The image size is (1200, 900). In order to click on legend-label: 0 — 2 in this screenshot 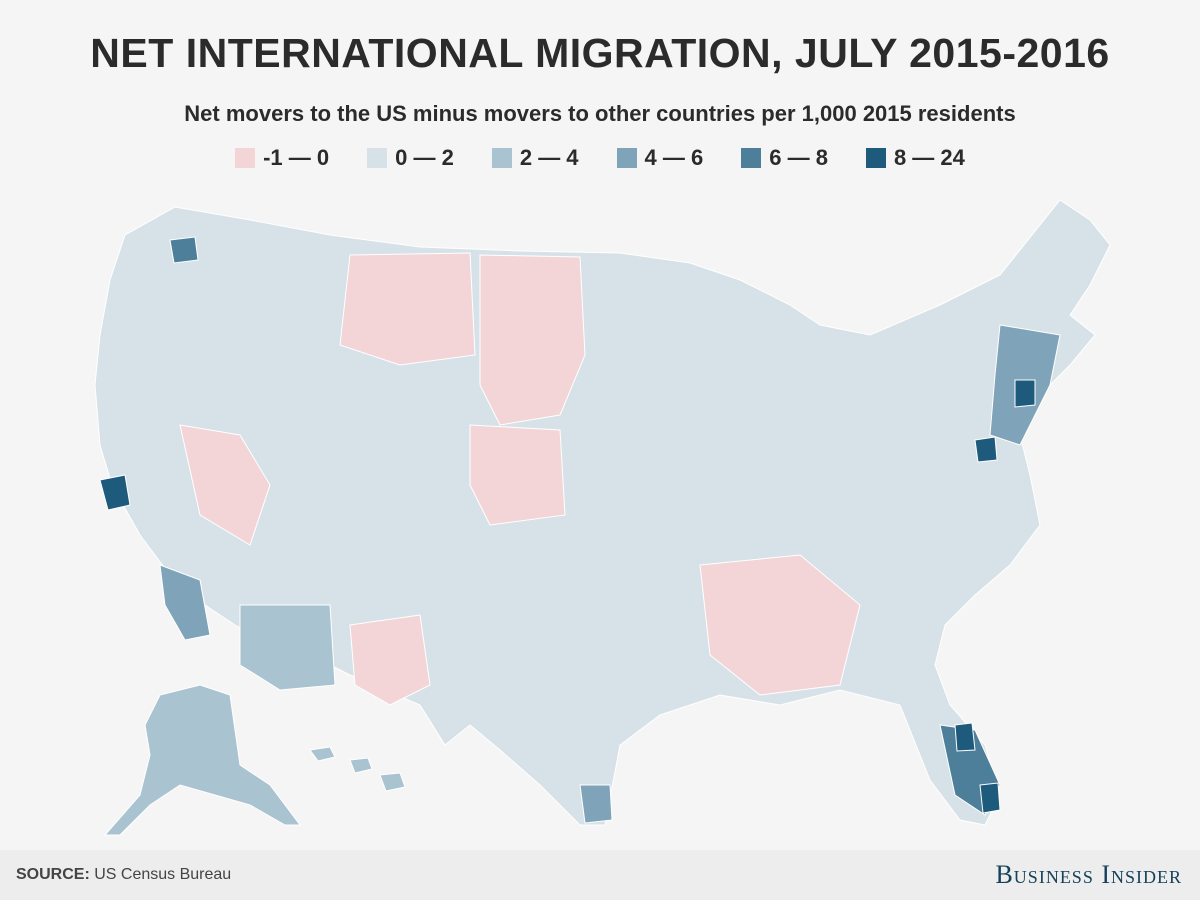, I will do `click(424, 157)`.